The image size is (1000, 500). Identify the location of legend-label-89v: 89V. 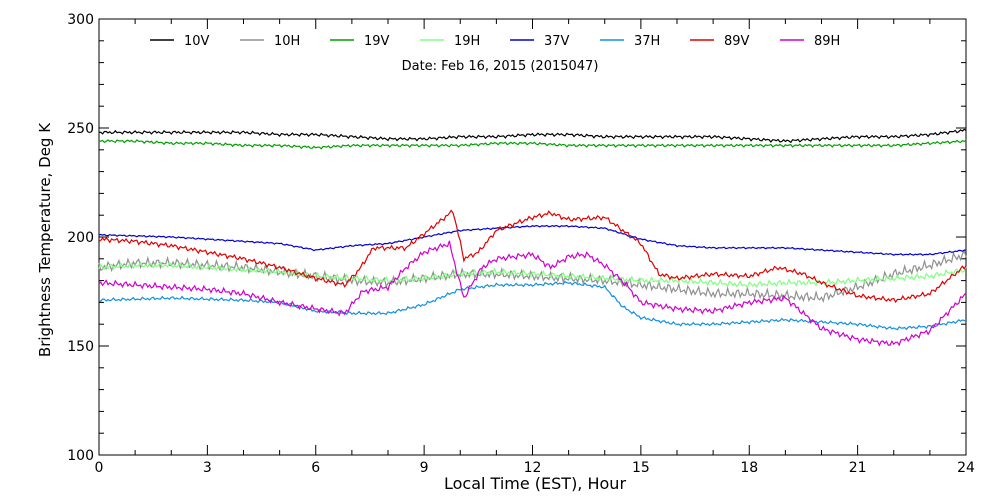
(737, 41).